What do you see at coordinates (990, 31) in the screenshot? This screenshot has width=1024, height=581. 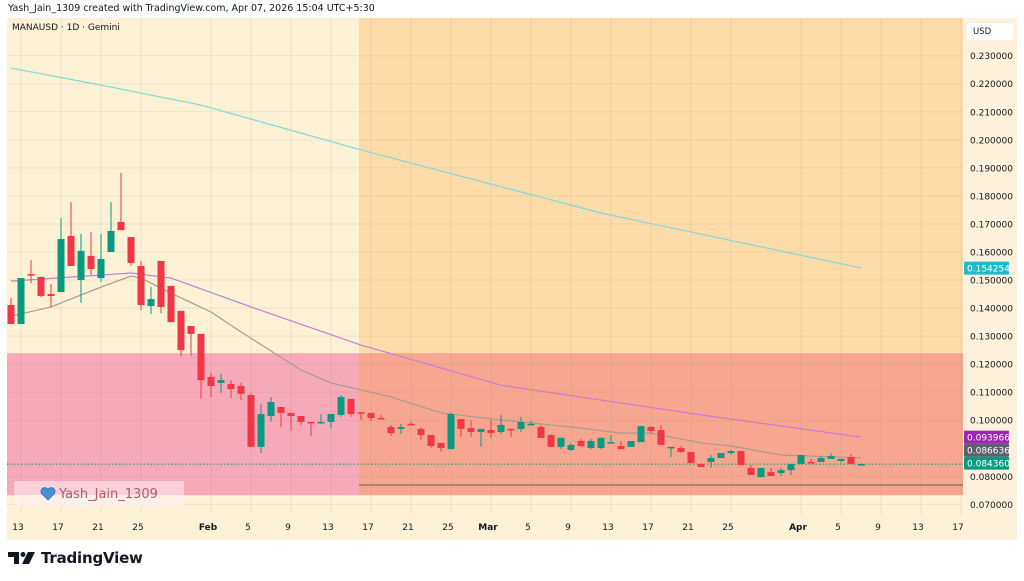 I see `currency-selector: USD` at bounding box center [990, 31].